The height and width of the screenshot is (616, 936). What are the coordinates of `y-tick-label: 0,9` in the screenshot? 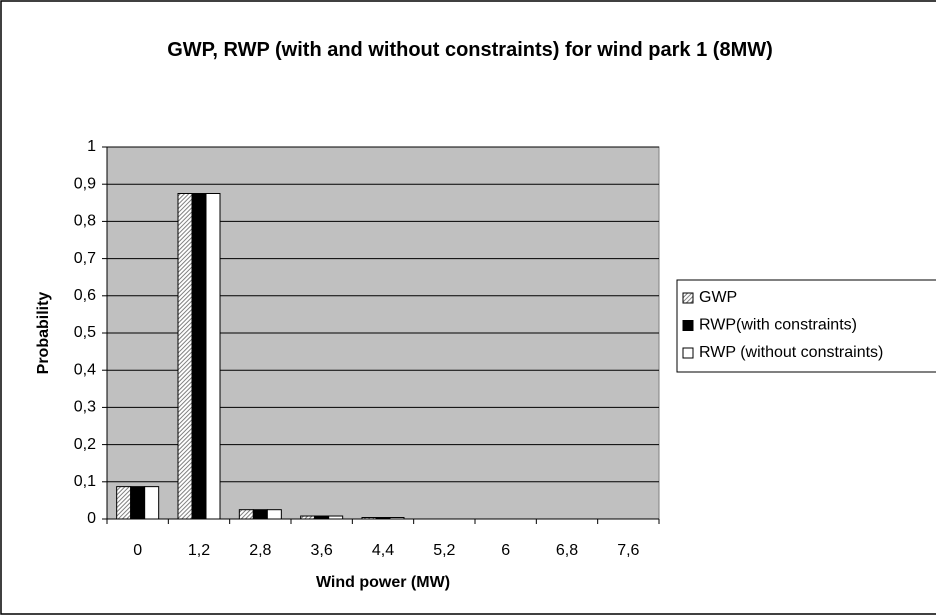 It's located at (85, 183).